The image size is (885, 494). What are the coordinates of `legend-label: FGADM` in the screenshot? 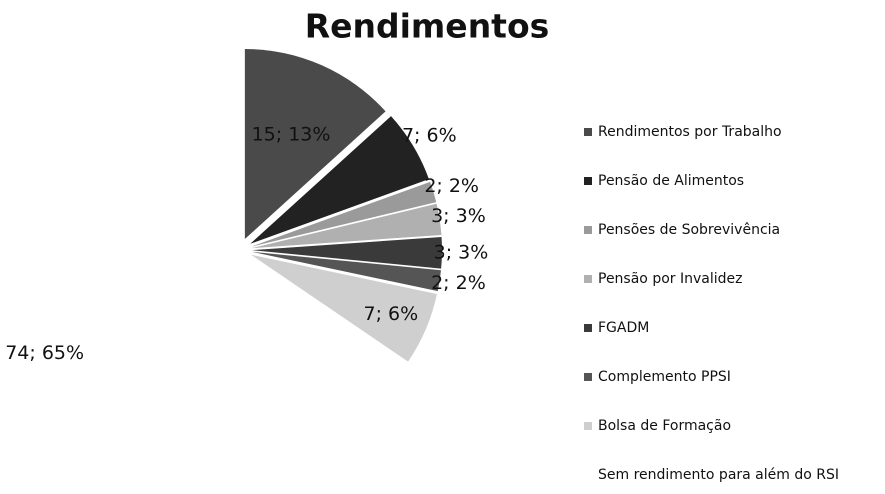 It's located at (623, 328).